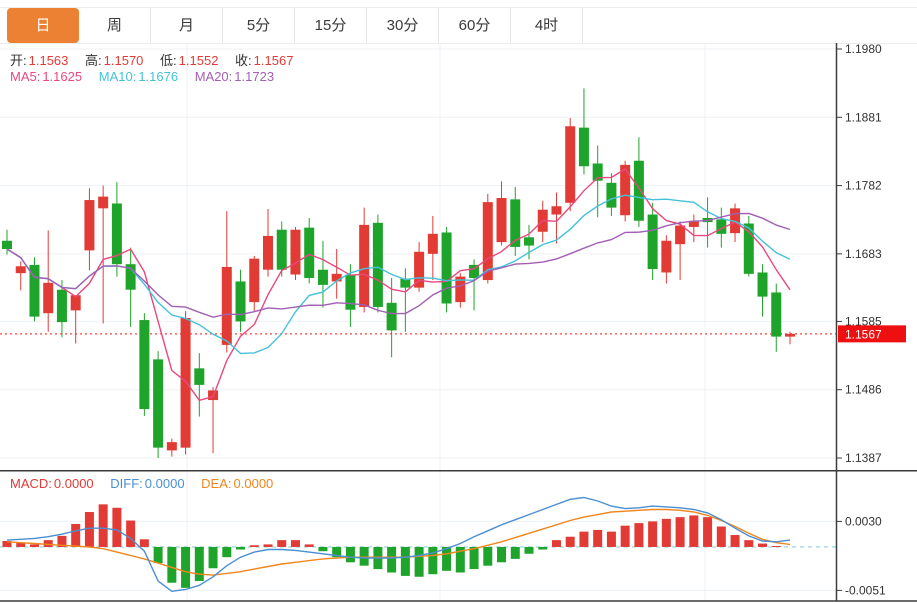  I want to click on price-axis-label: 1.1585, so click(863, 321).